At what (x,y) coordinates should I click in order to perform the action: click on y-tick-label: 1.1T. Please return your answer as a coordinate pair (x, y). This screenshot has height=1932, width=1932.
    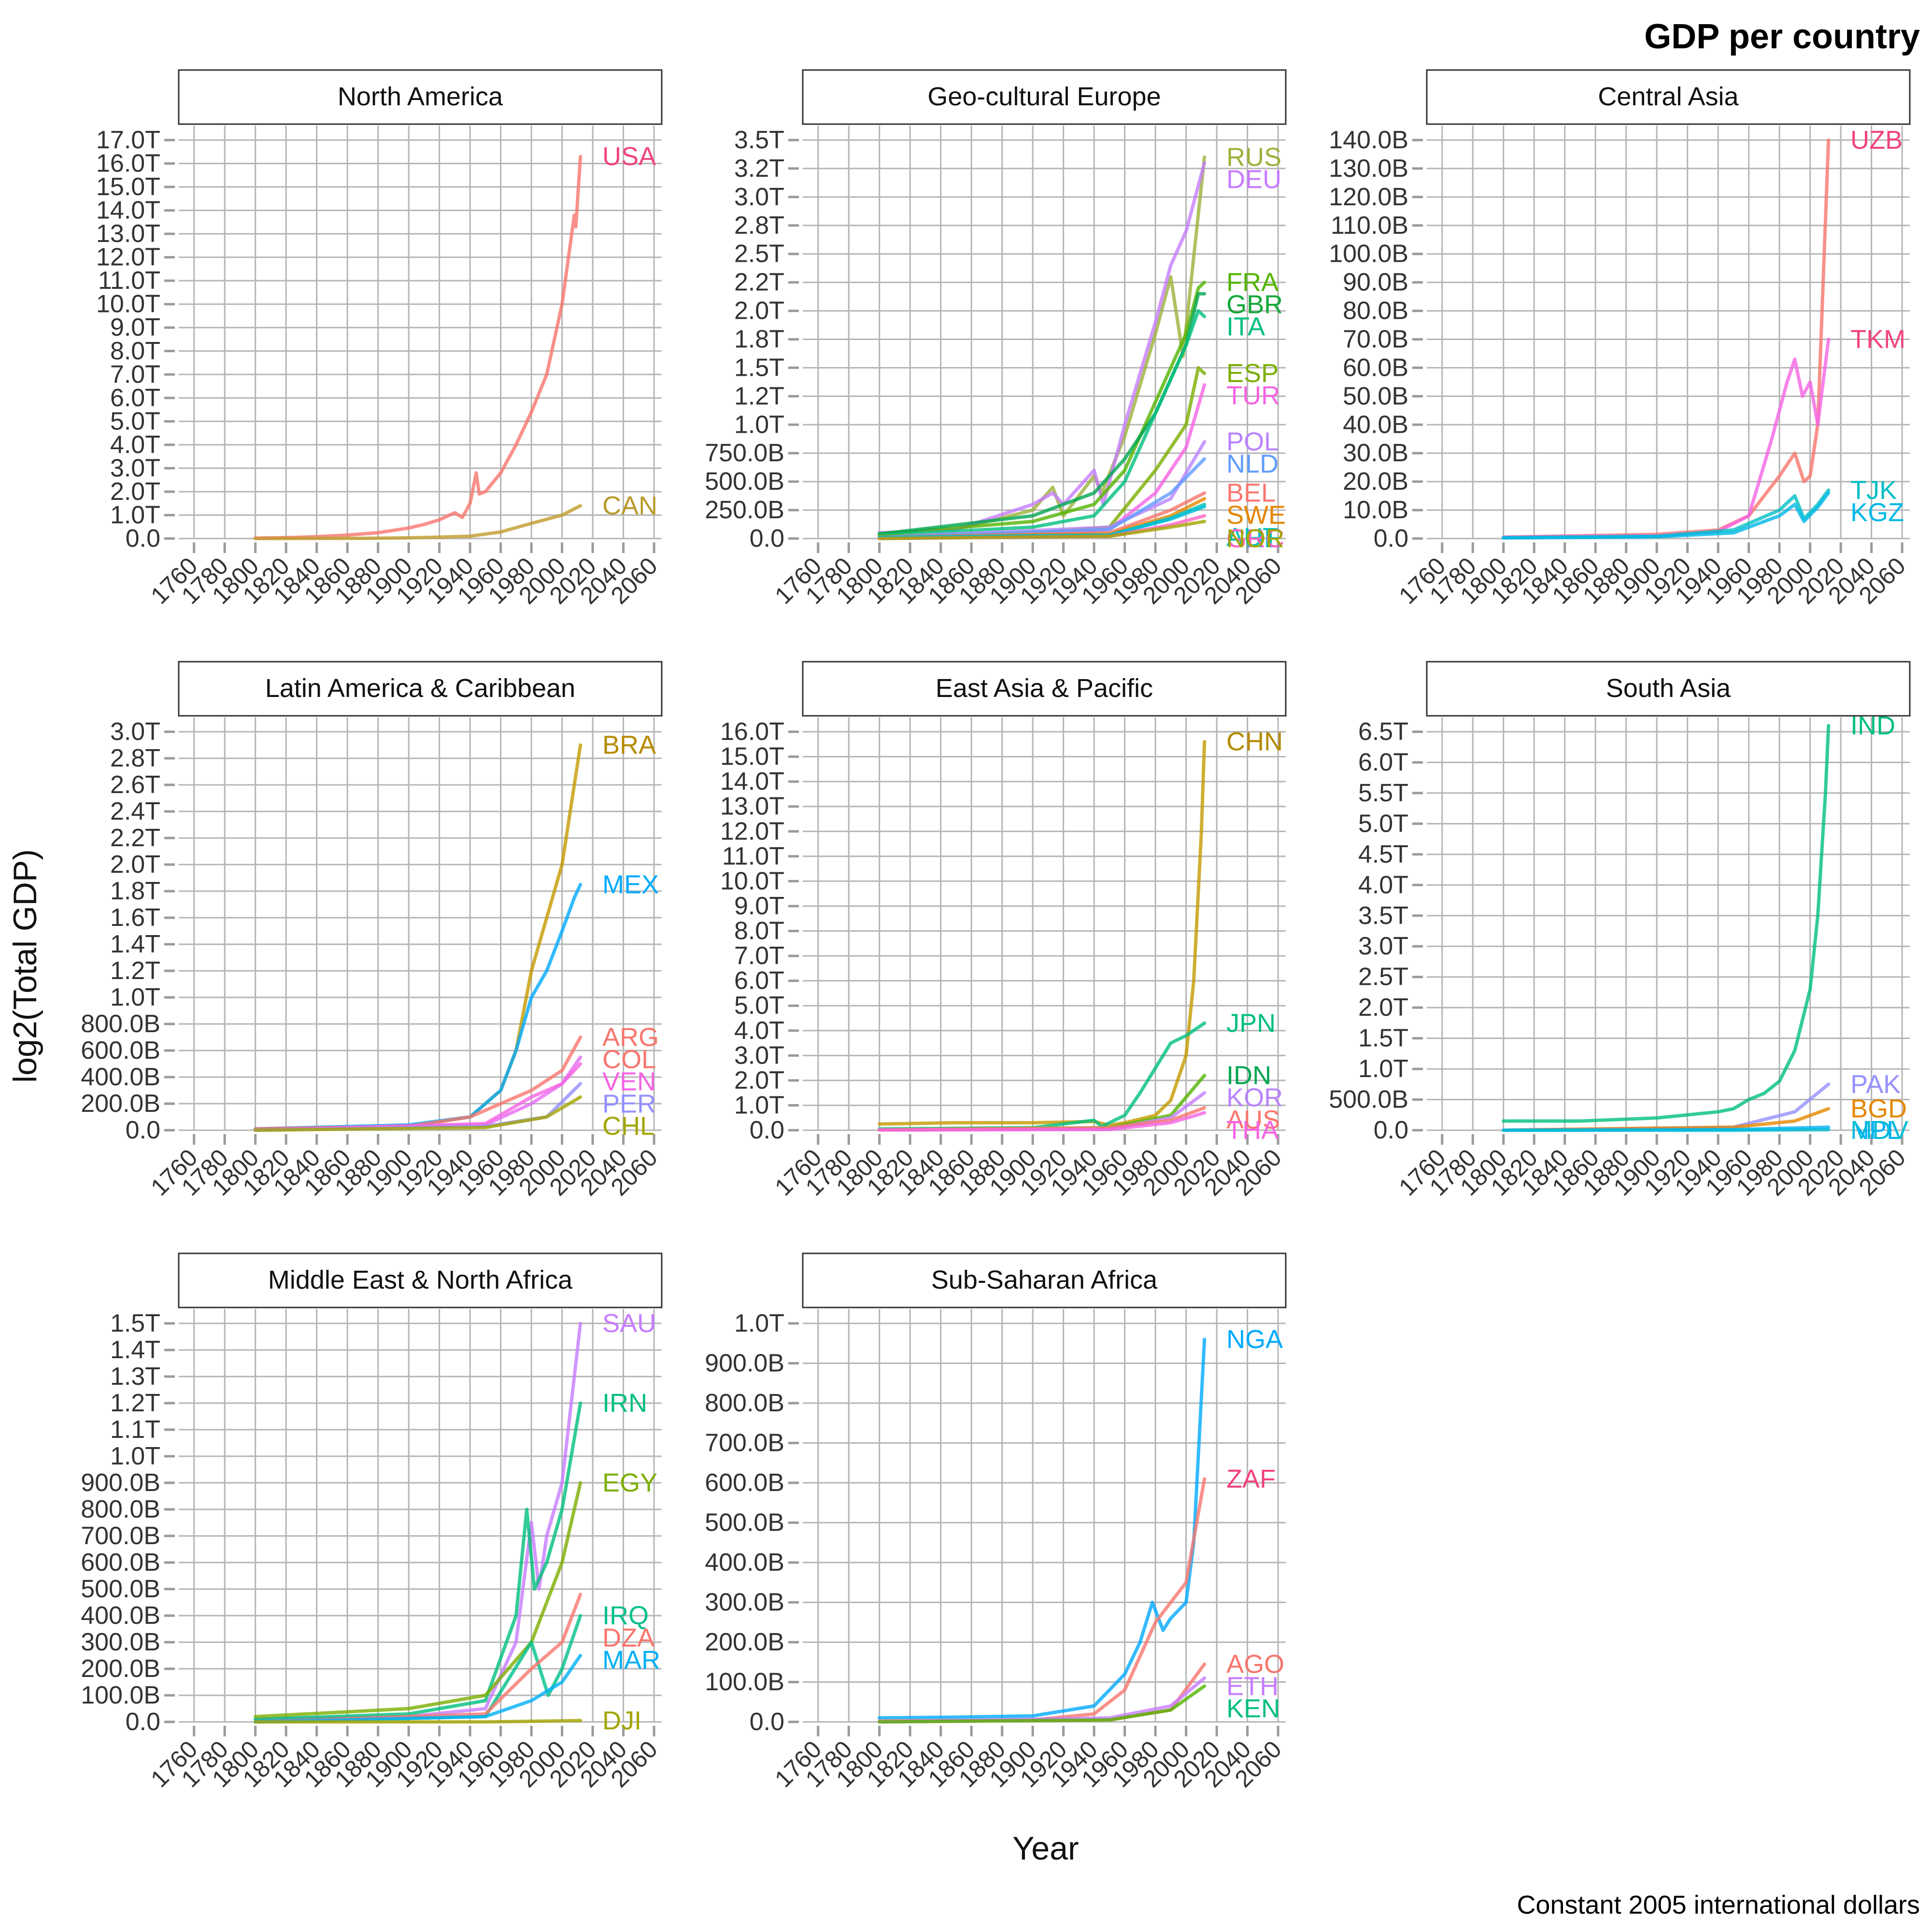
    Looking at the image, I should click on (135, 1430).